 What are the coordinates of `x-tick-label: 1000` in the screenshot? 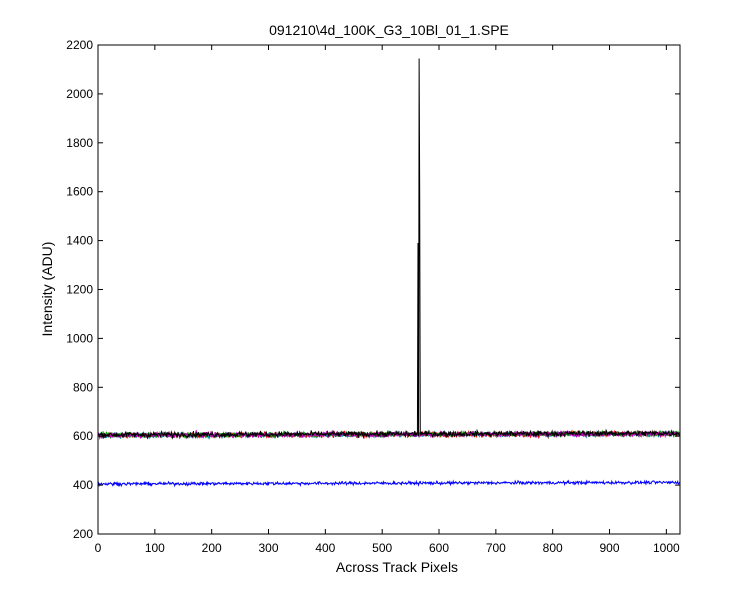 It's located at (666, 548).